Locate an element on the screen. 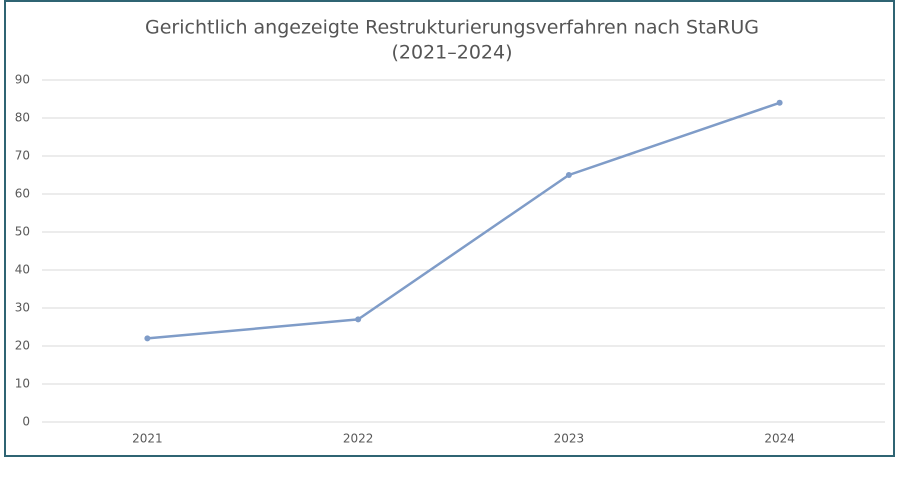 Image resolution: width=897 pixels, height=477 pixels. y-tick-label: 10 is located at coordinates (22, 384).